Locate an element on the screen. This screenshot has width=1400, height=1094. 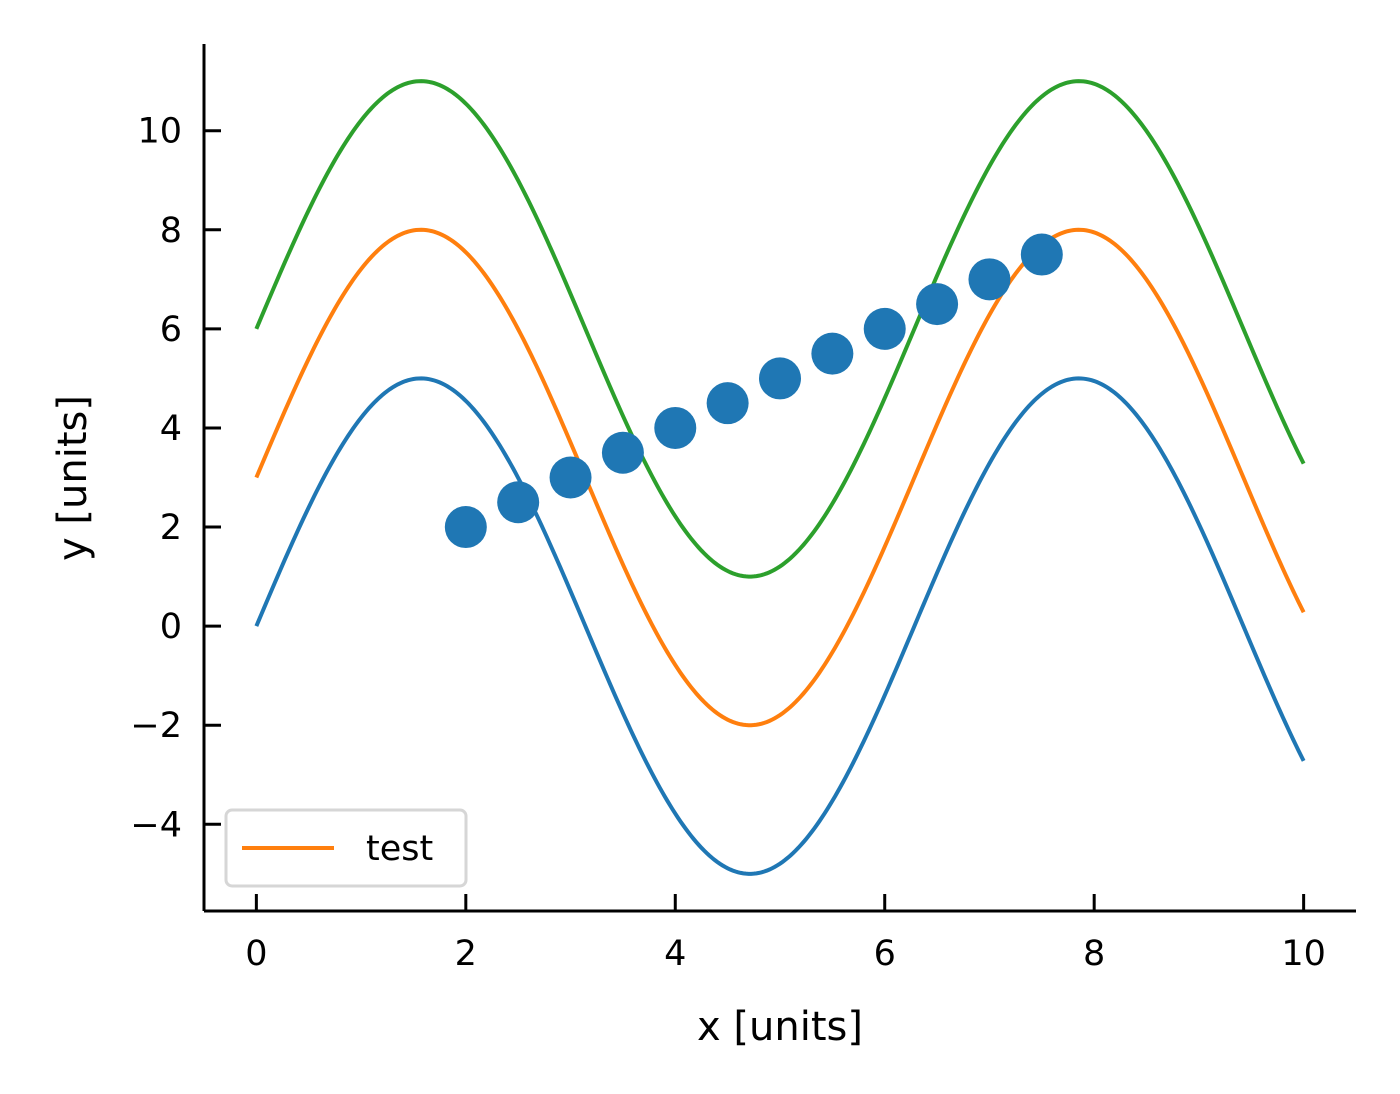
y-tick-label-2: 2 is located at coordinates (171, 528).